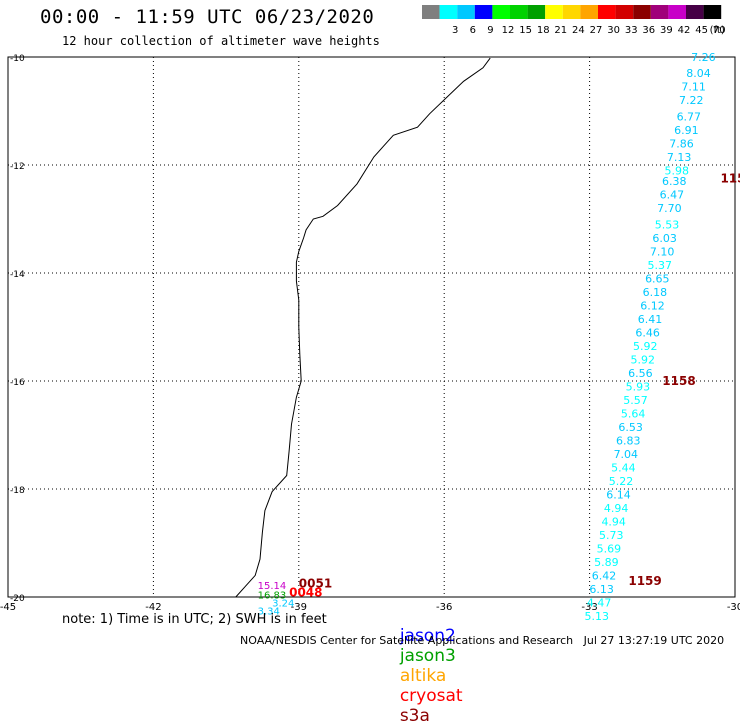  I want to click on swh-label: 8.04, so click(698, 73).